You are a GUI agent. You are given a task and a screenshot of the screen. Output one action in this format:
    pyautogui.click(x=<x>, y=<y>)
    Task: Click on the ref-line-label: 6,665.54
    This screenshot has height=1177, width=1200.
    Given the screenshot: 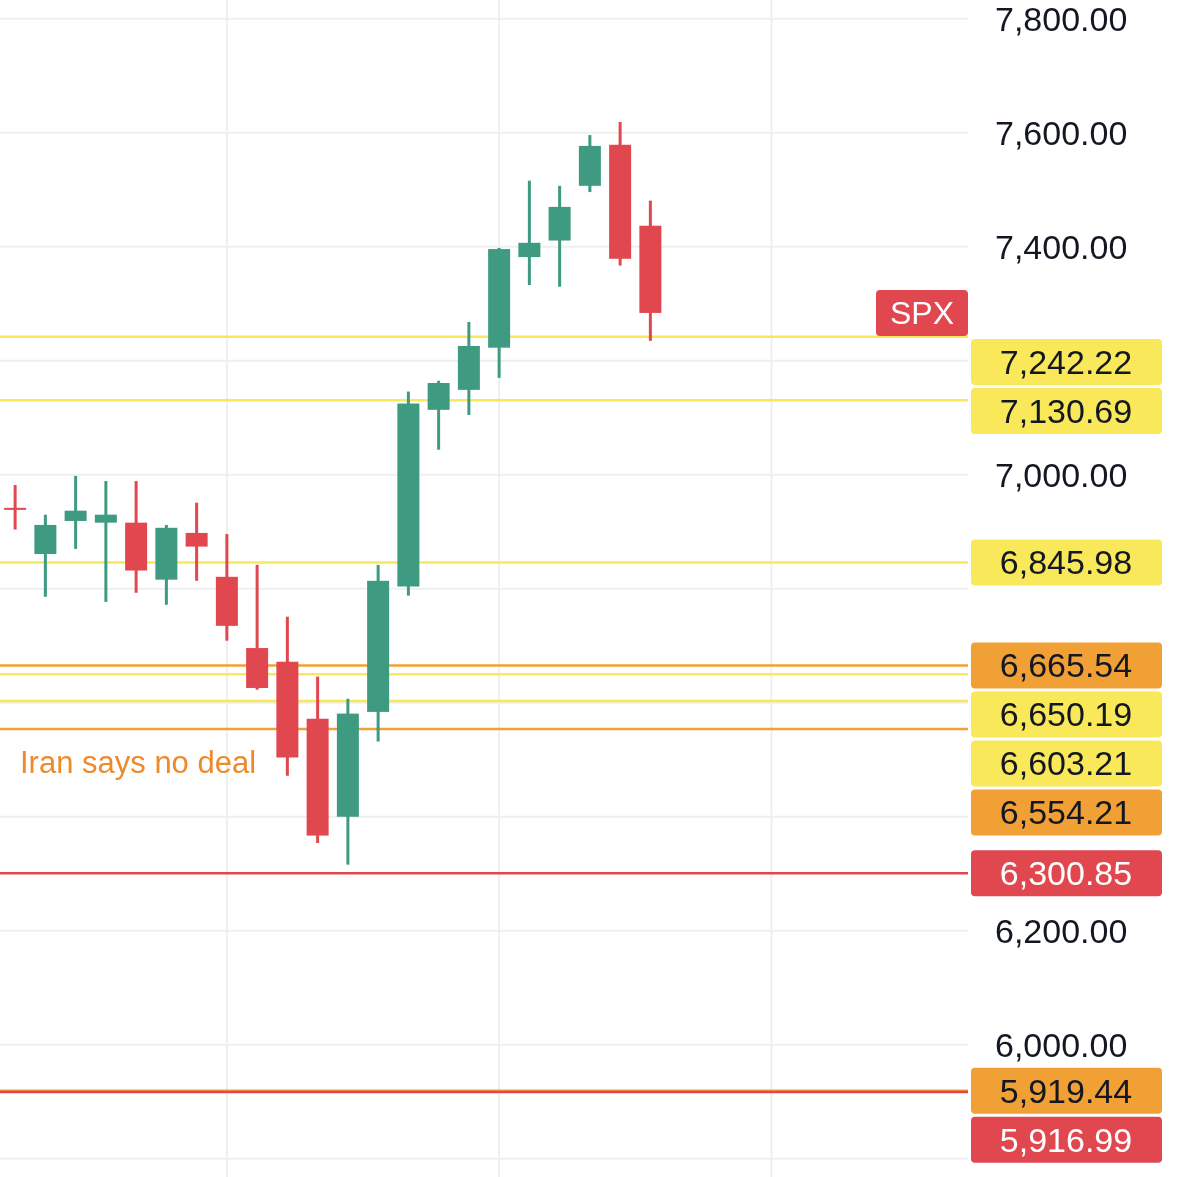 What is the action you would take?
    pyautogui.click(x=1066, y=665)
    